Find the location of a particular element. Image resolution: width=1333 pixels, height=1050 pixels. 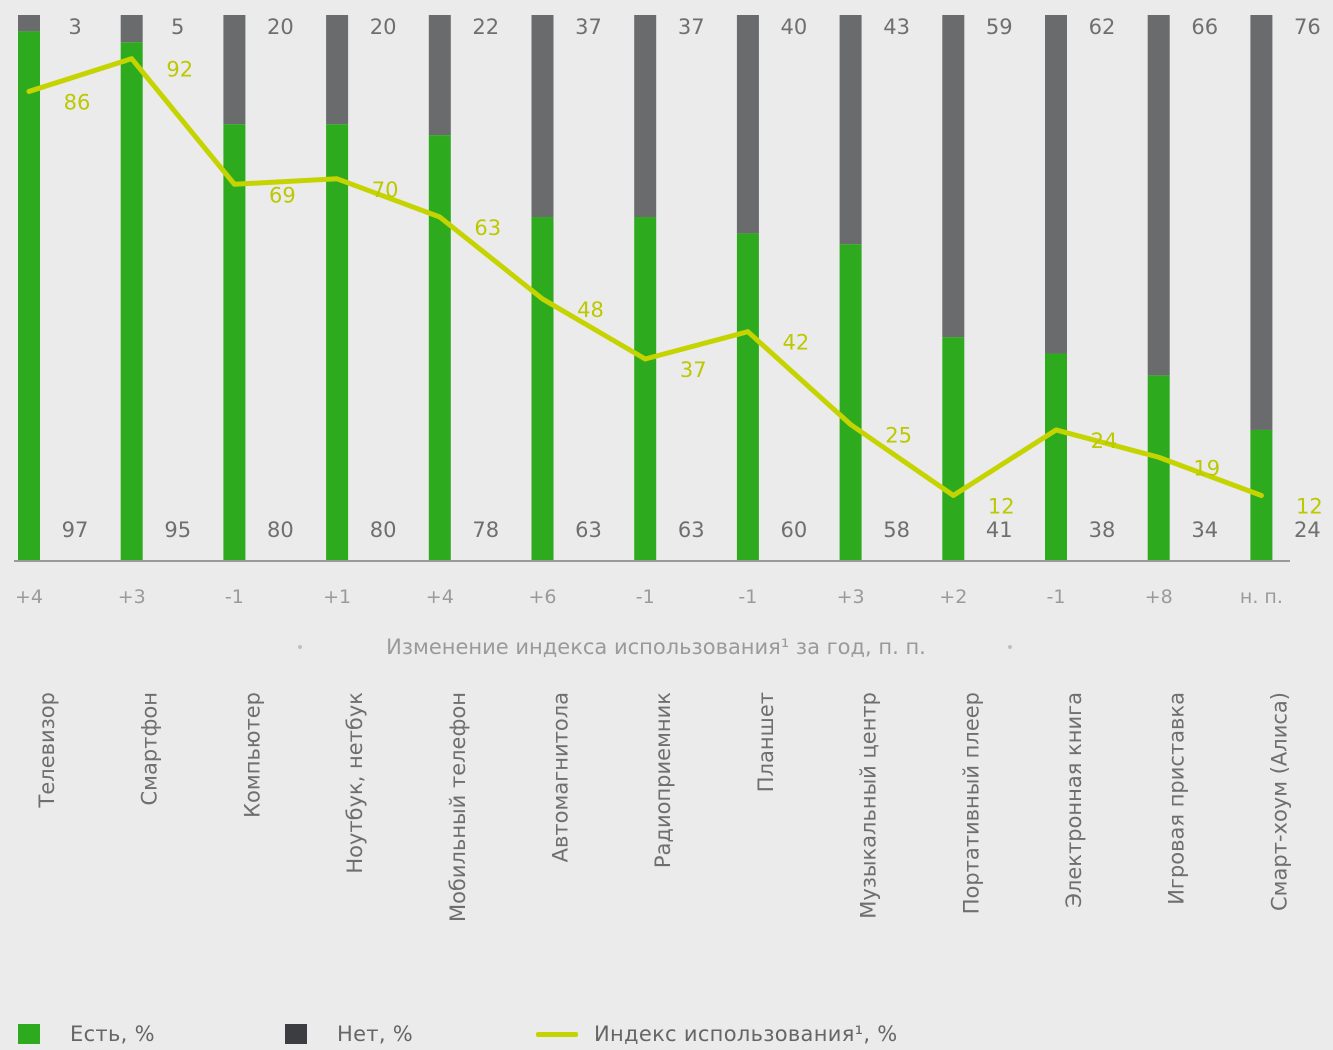

legend-item-index: Индекс использования¹, % is located at coordinates (717, 1034).